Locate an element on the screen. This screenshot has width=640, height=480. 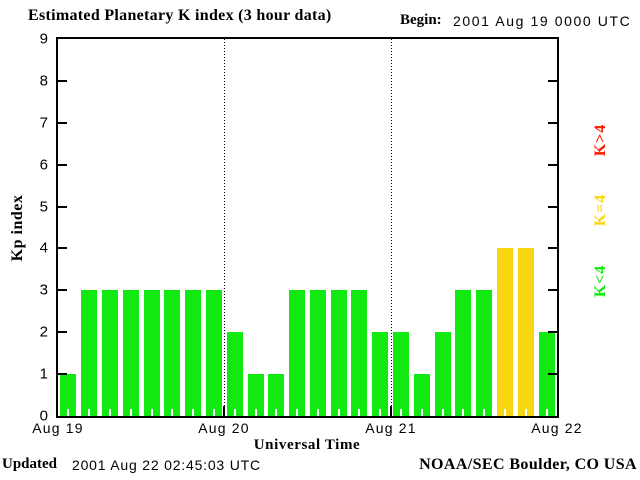
y-tick-label: 1 is located at coordinates (43, 374).